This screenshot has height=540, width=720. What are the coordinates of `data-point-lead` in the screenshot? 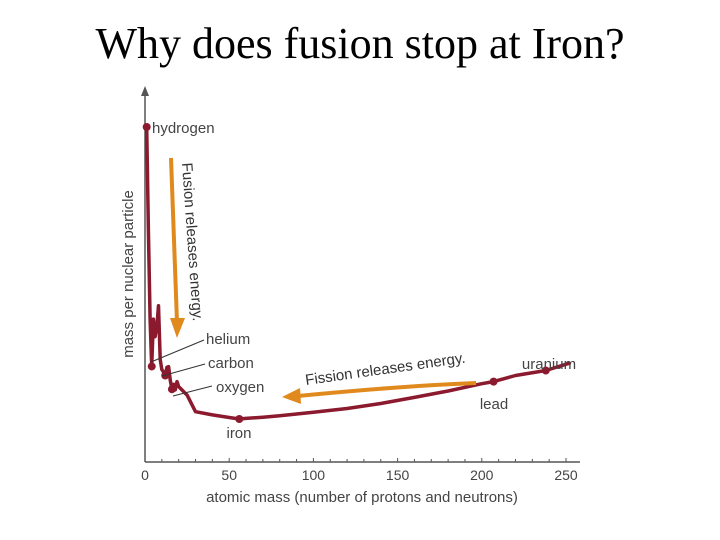 It's located at (493, 381).